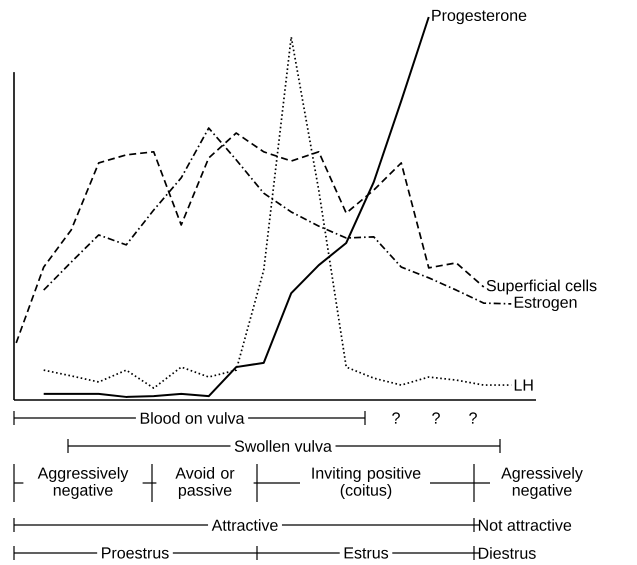 This screenshot has width=637, height=565. Describe the element at coordinates (245, 525) in the screenshot. I see `text: Attractive` at that location.